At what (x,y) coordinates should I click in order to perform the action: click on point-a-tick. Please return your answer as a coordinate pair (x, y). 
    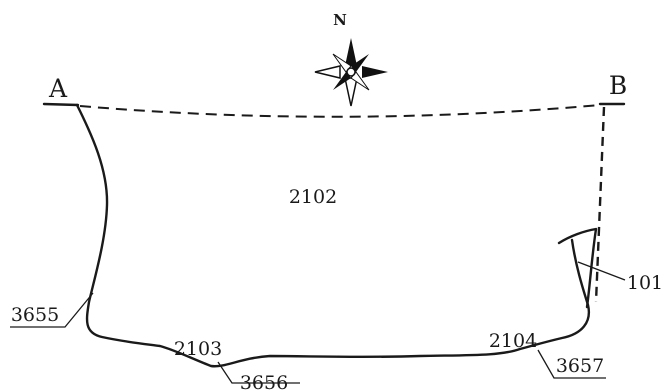
    Looking at the image, I should click on (61, 104).